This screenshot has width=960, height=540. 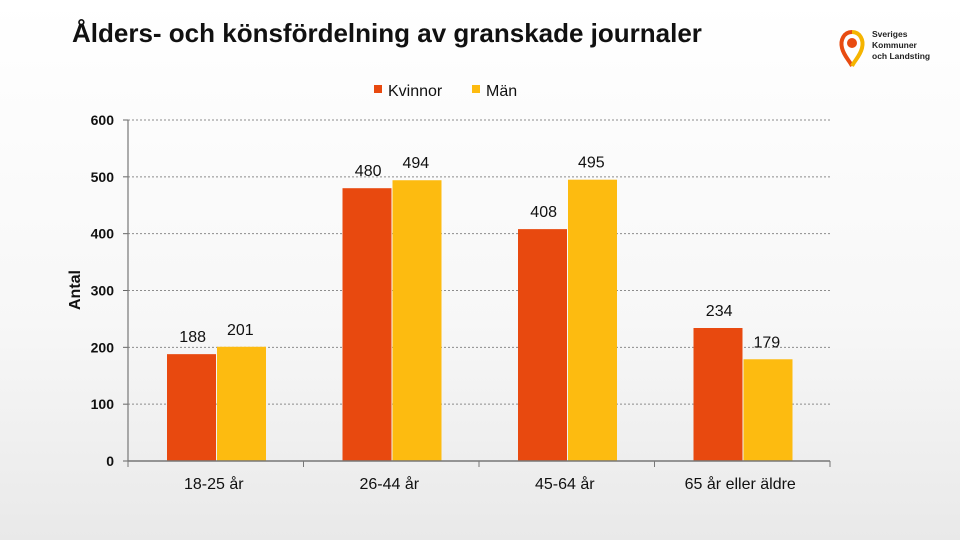 What do you see at coordinates (740, 484) in the screenshot?
I see `x-tick-label: 65 år eller äldre` at bounding box center [740, 484].